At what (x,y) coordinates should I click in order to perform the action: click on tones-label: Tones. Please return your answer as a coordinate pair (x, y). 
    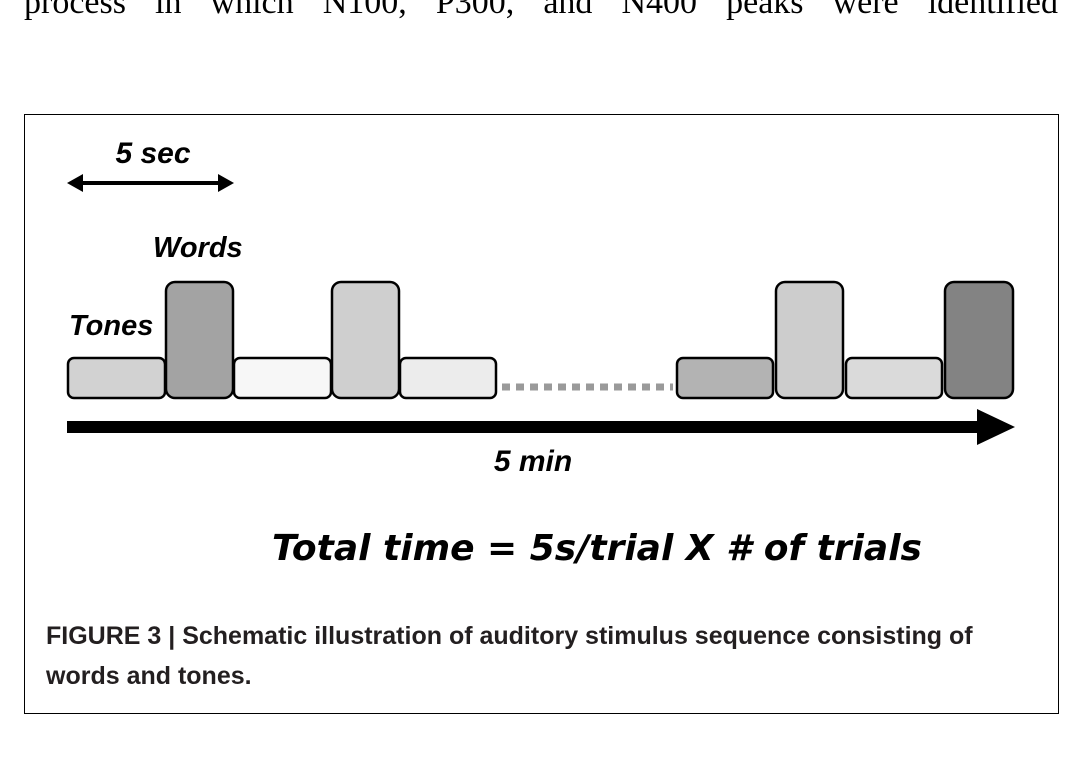
    Looking at the image, I should click on (111, 326).